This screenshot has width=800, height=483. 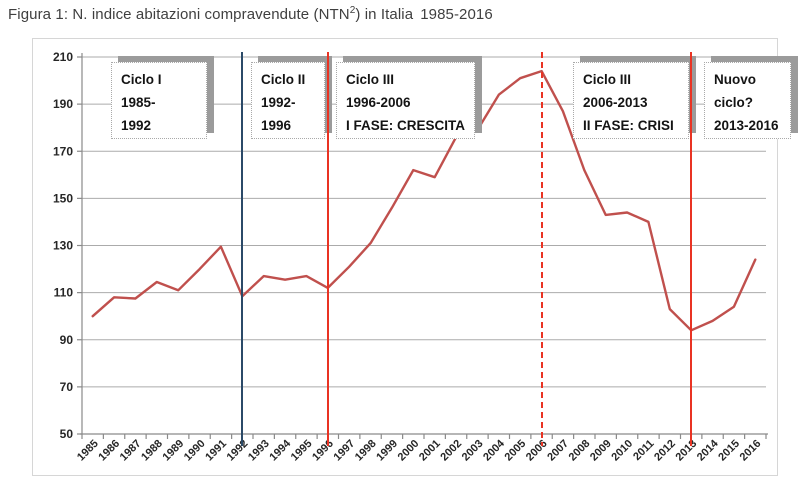 What do you see at coordinates (729, 451) in the screenshot?
I see `x-tick-label: 2015` at bounding box center [729, 451].